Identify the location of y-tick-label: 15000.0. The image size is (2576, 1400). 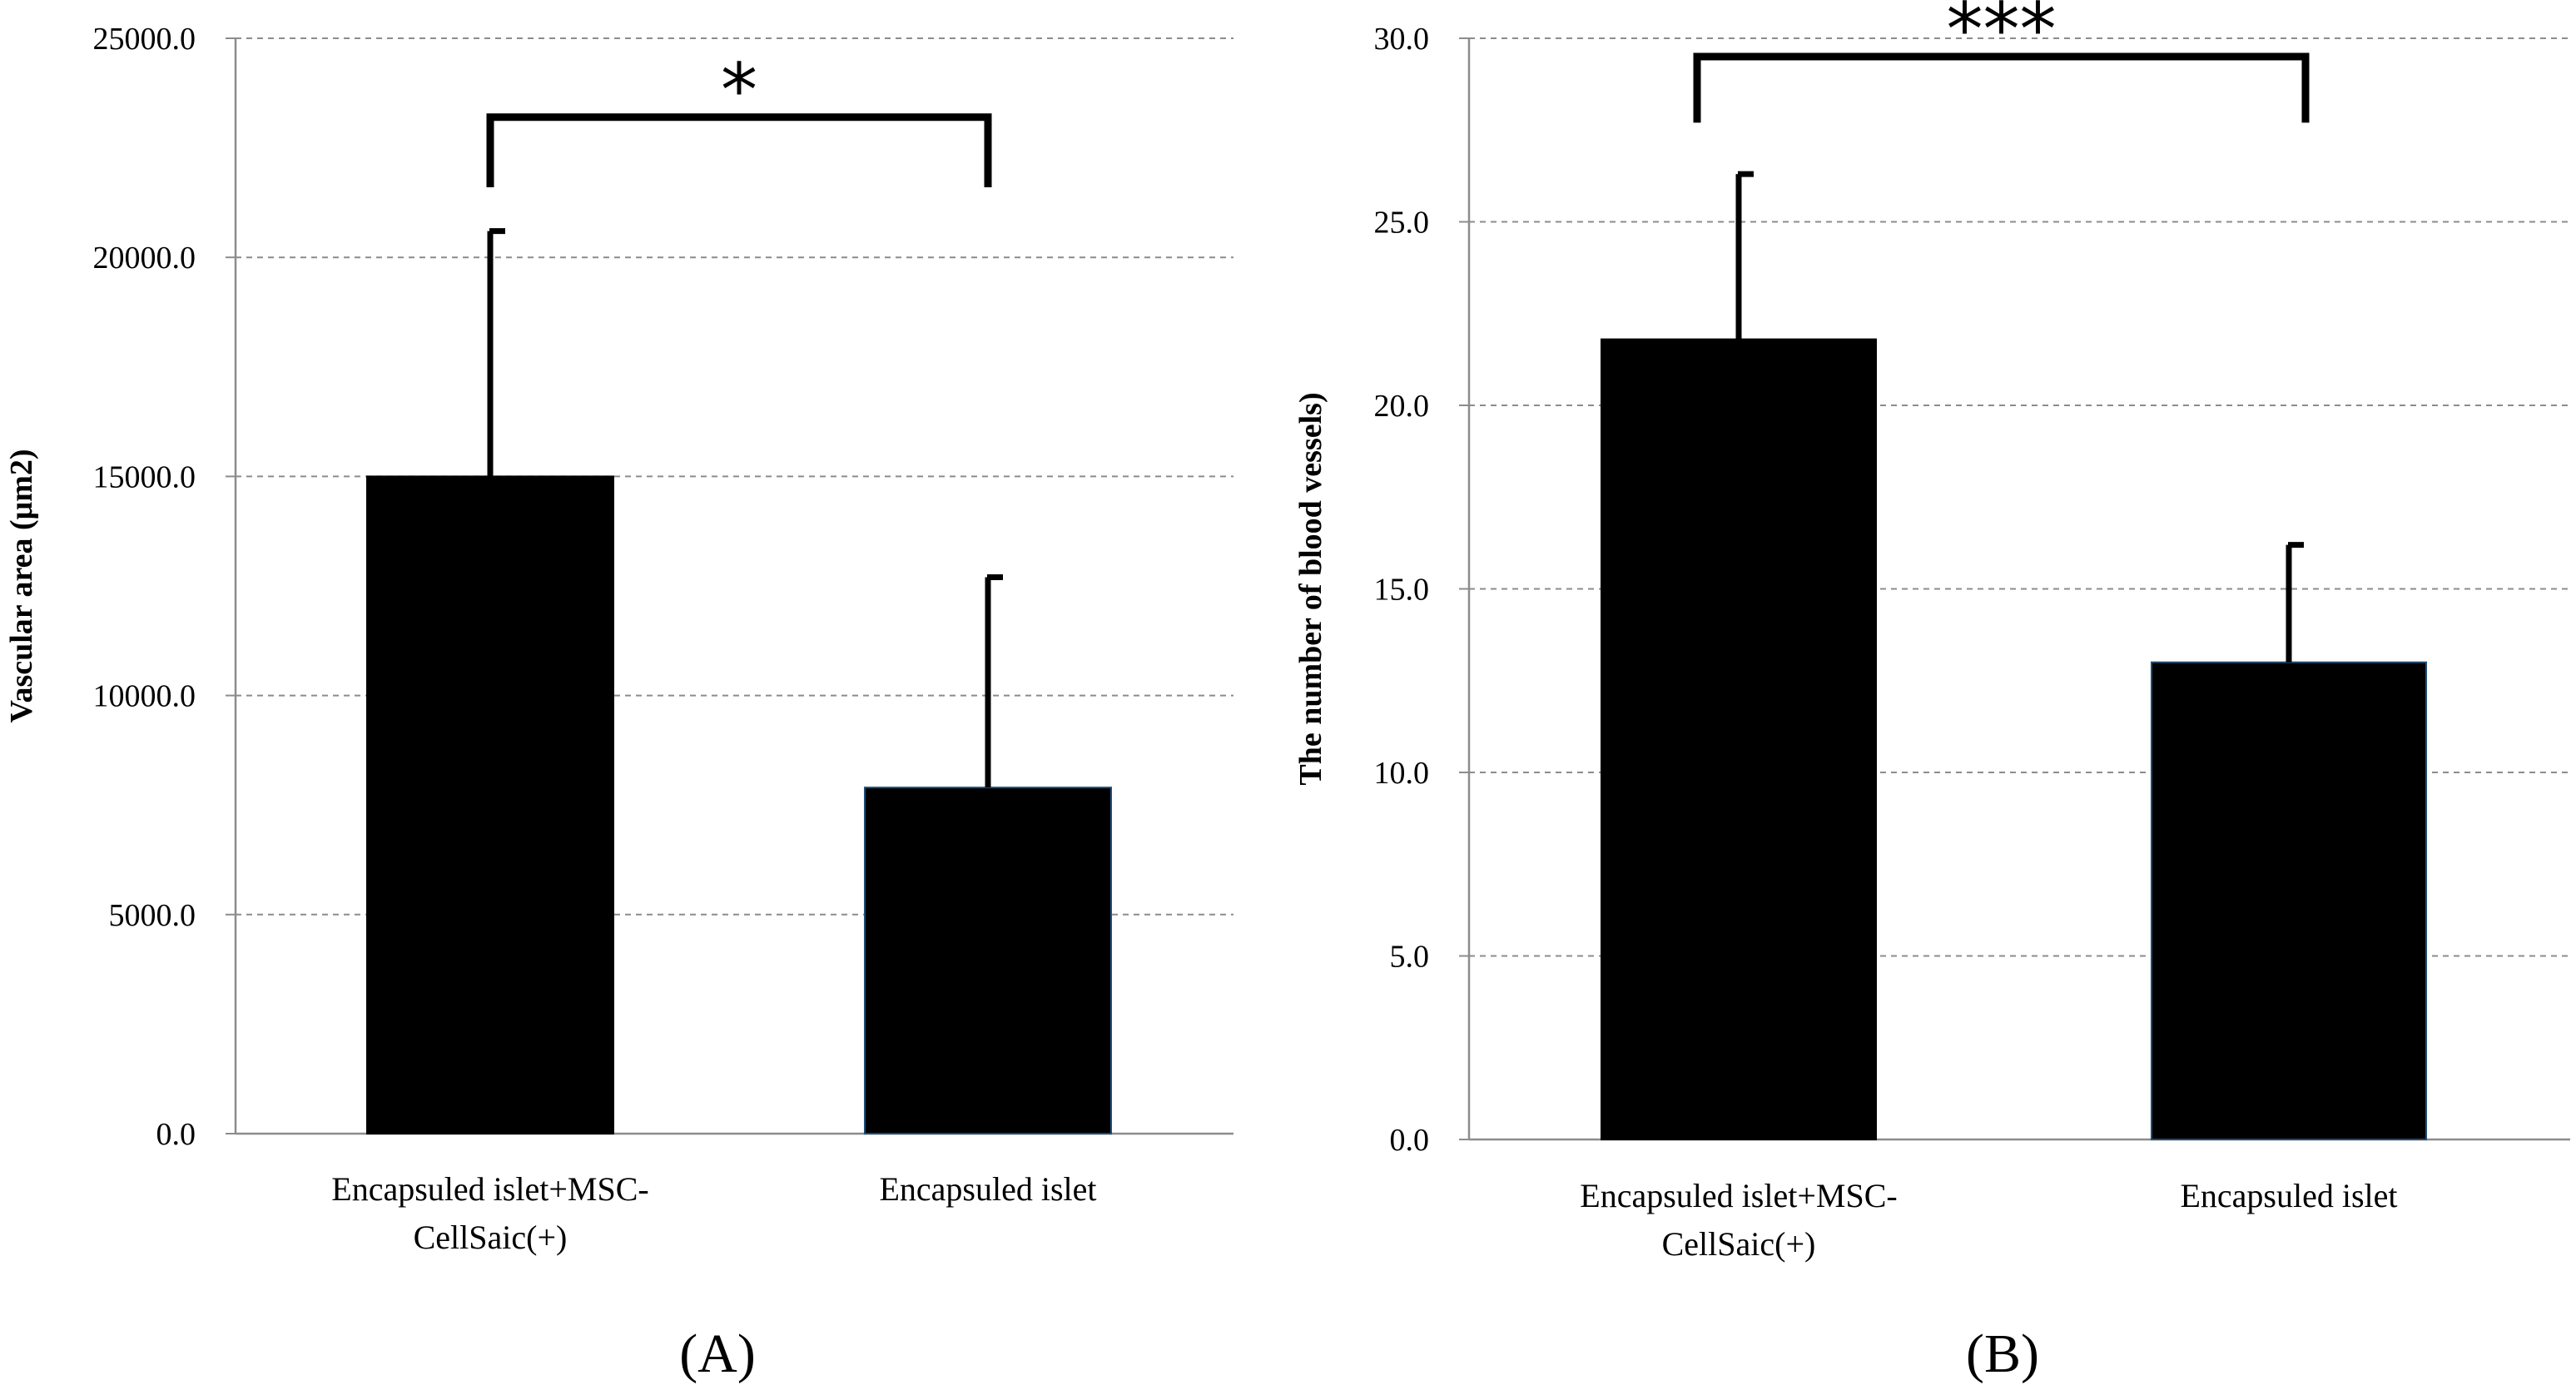
(144, 476).